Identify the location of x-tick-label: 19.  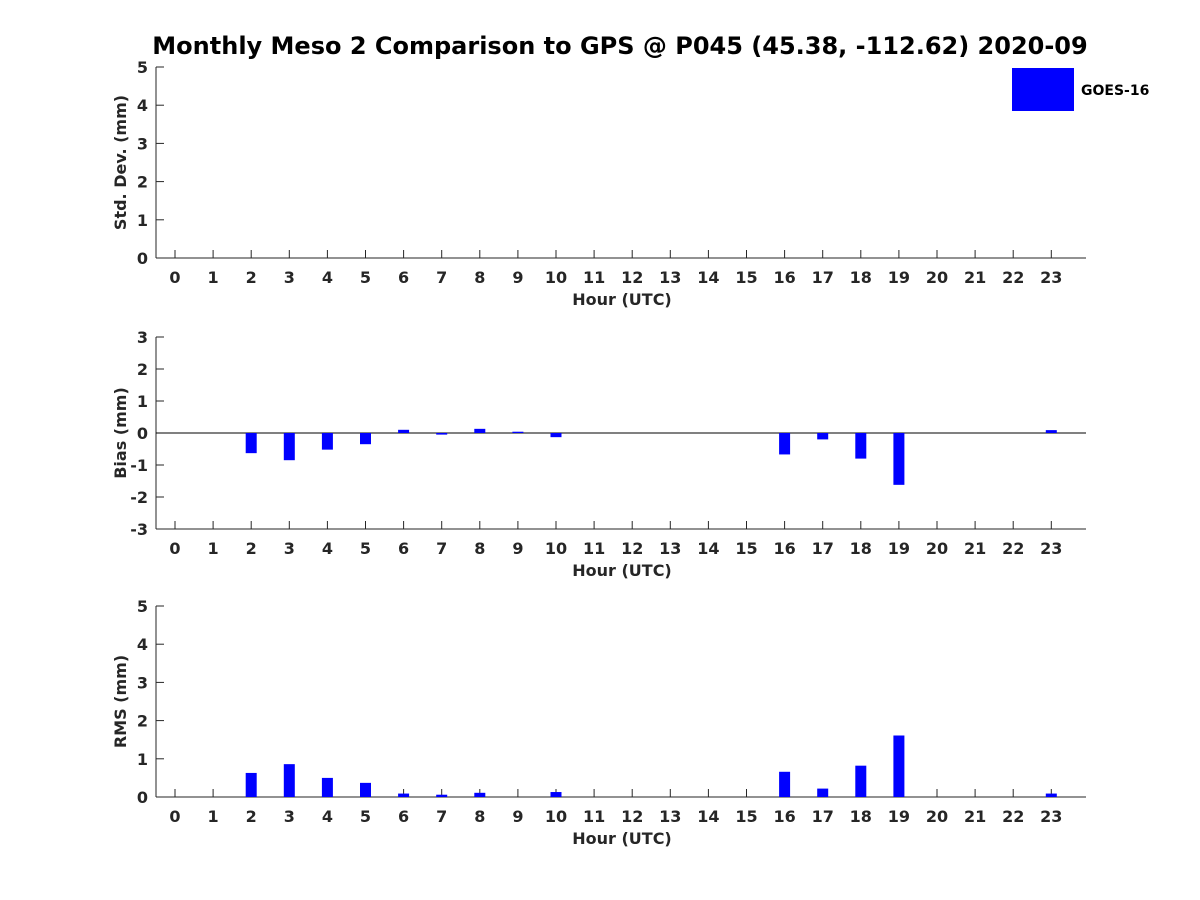
(899, 816).